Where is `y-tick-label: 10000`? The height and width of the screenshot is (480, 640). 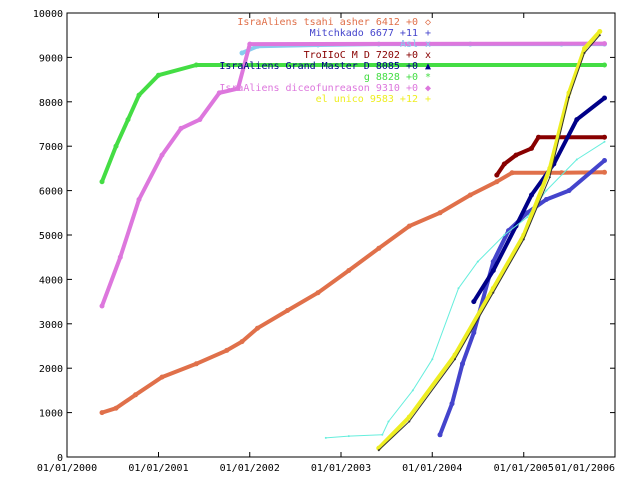
y-tick-label: 10000 is located at coordinates (48, 14).